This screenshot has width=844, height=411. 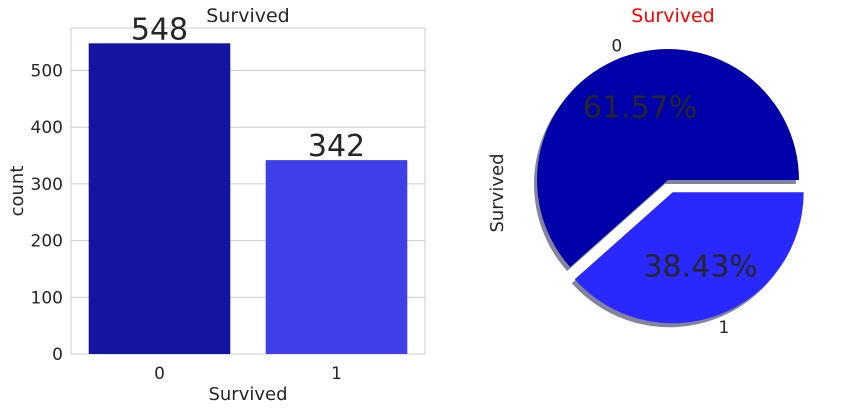 I want to click on pie-chart-percent-labels: 61.57% 38.43%, so click(x=670, y=188).